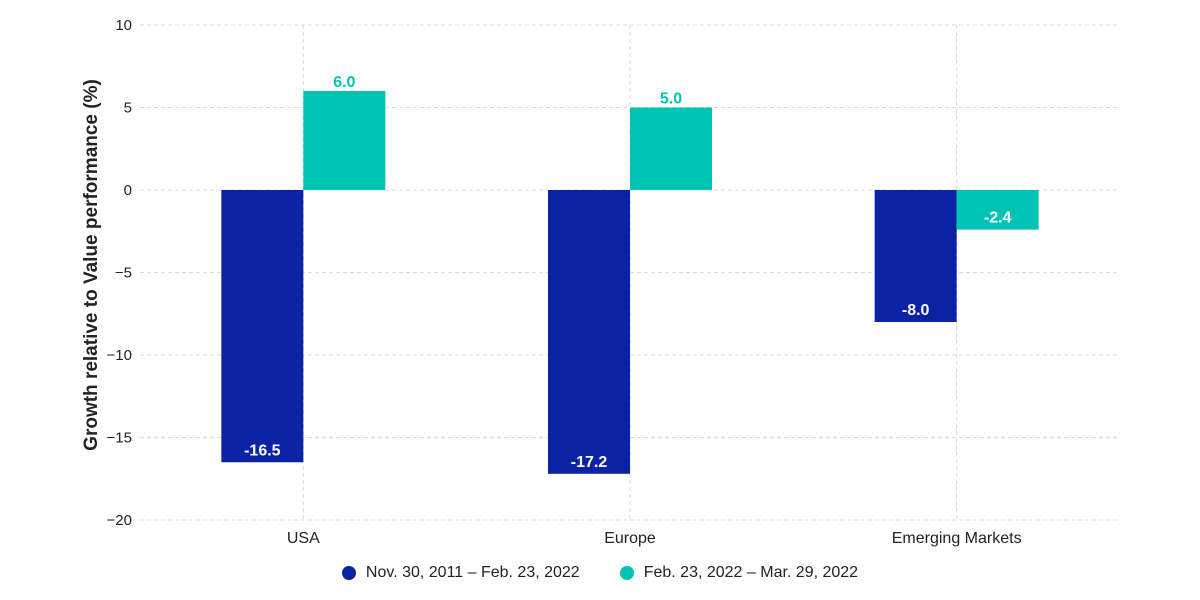  I want to click on bar-series-1-emerging-markets, so click(915, 256).